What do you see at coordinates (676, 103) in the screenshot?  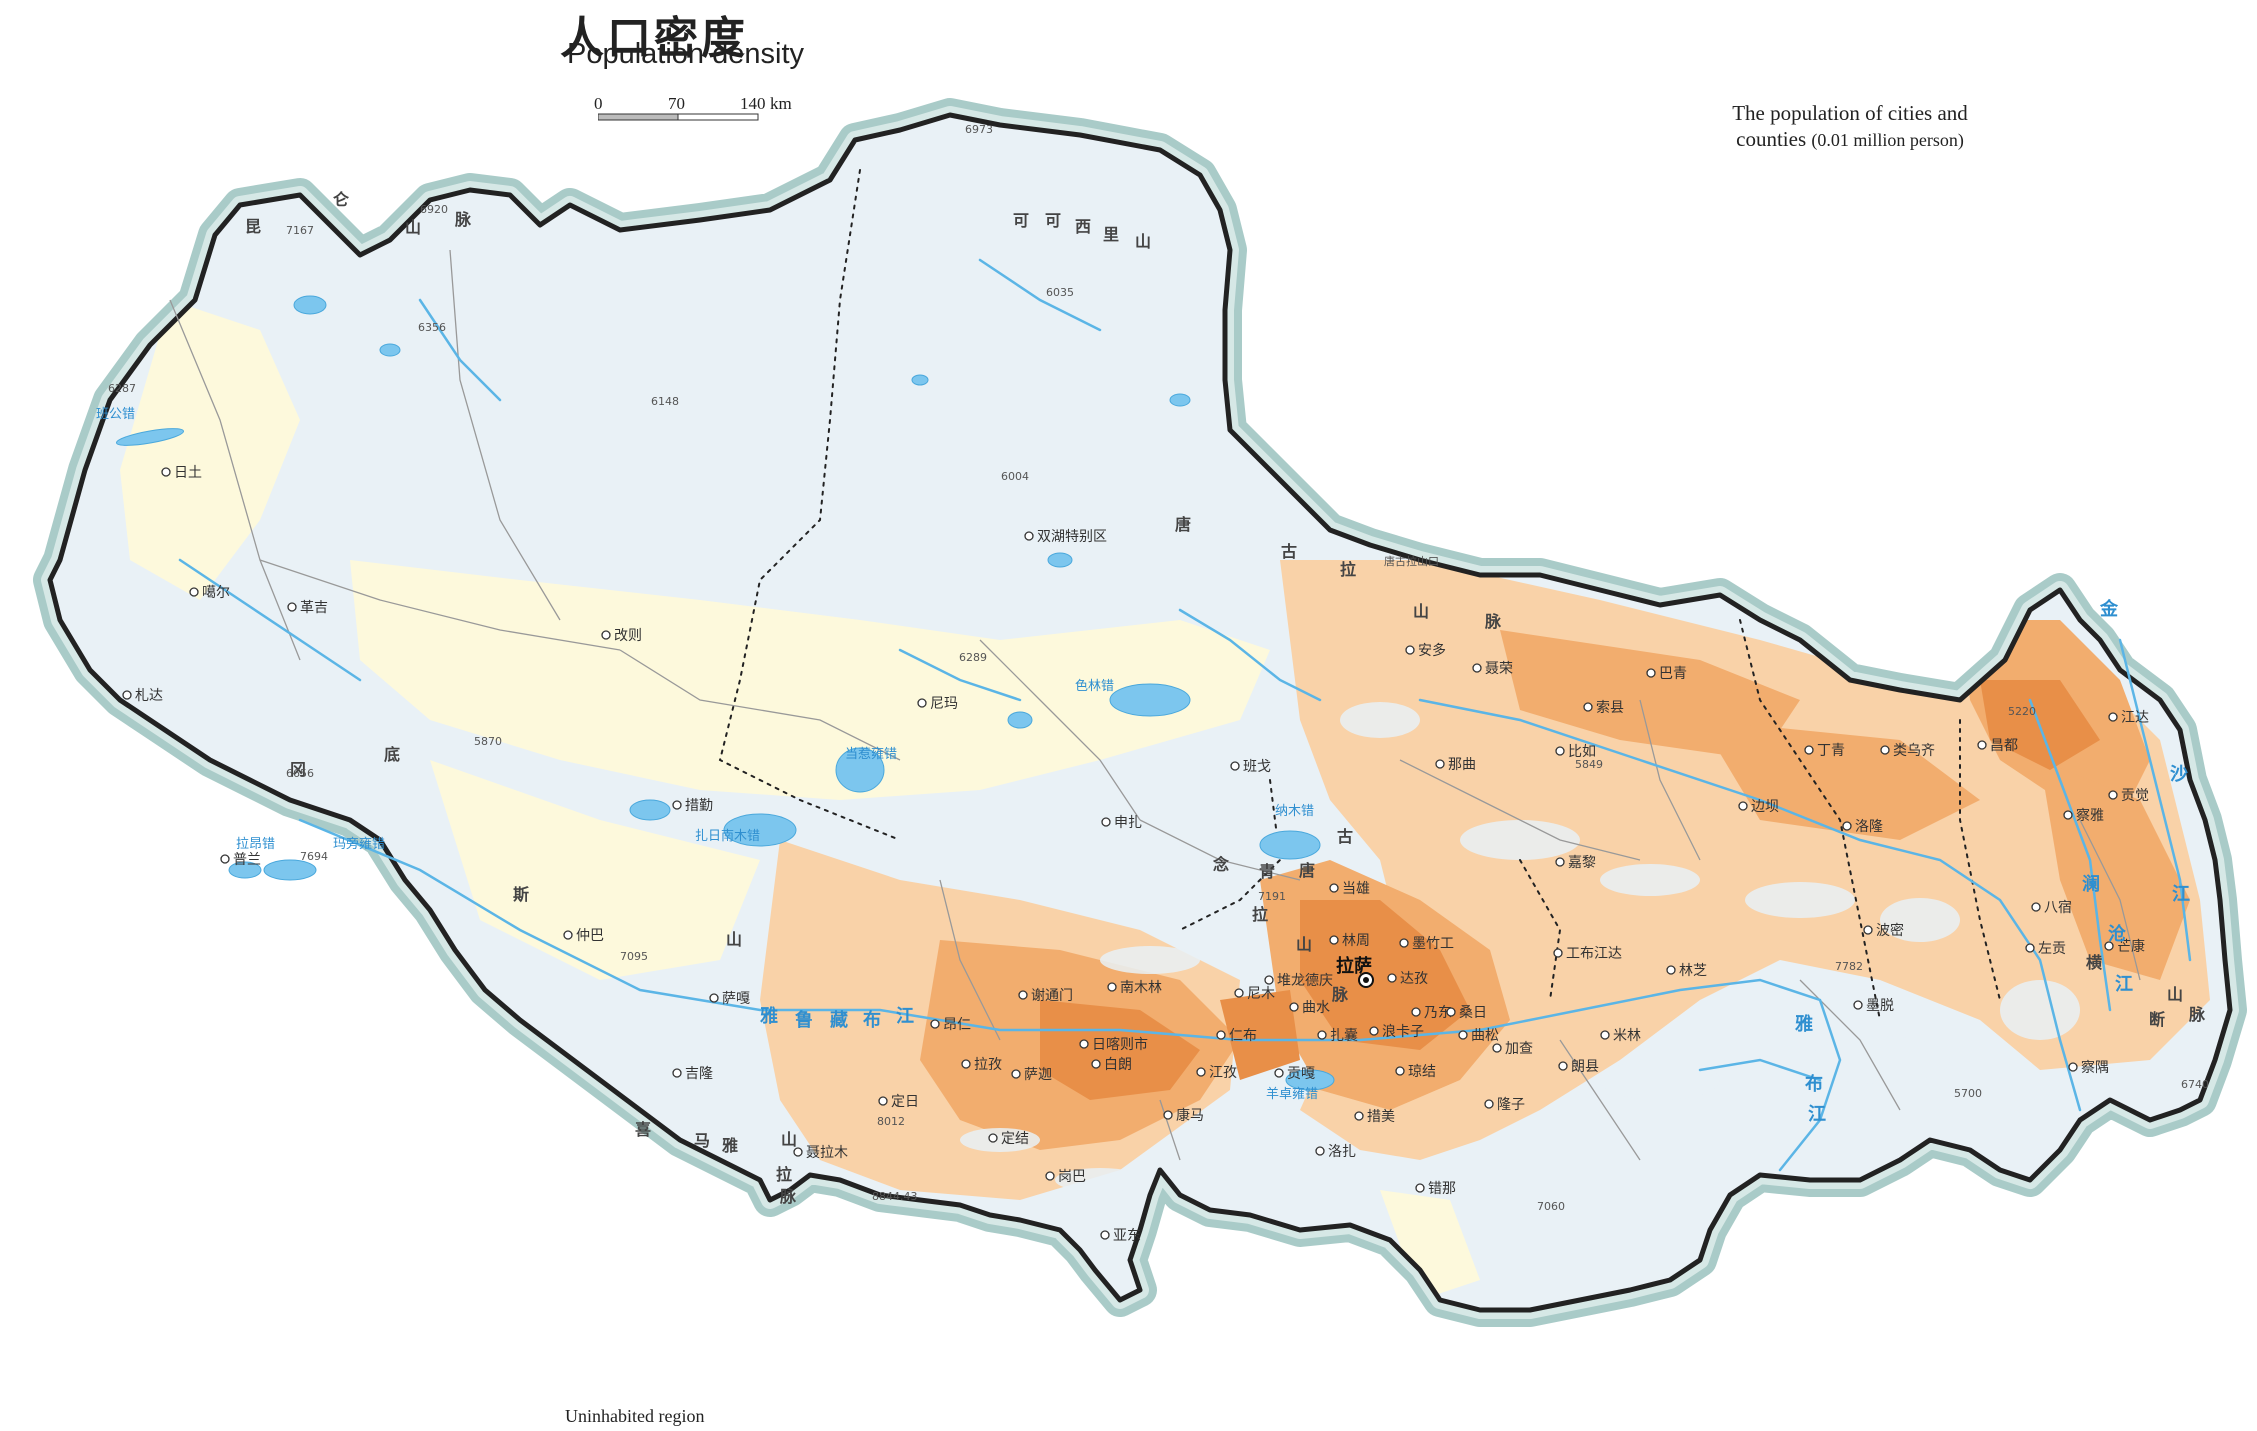 I see `scale-tick-1: 70` at bounding box center [676, 103].